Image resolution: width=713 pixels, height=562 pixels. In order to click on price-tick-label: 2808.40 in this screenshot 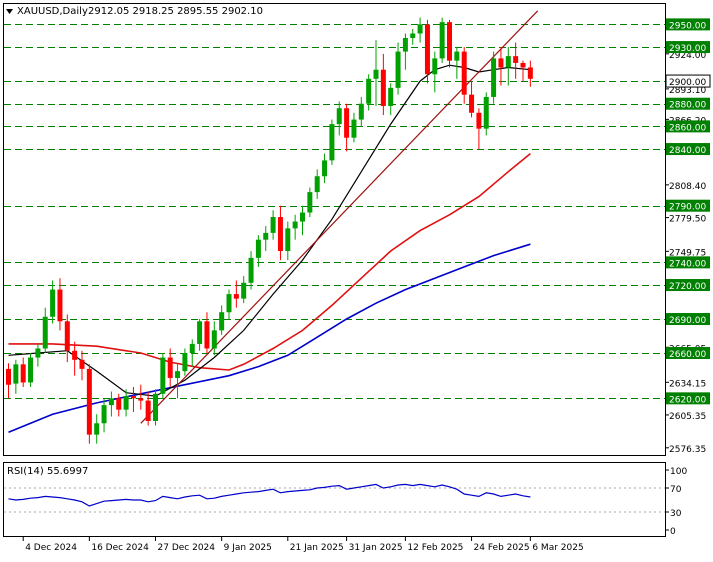, I will do `click(687, 187)`.